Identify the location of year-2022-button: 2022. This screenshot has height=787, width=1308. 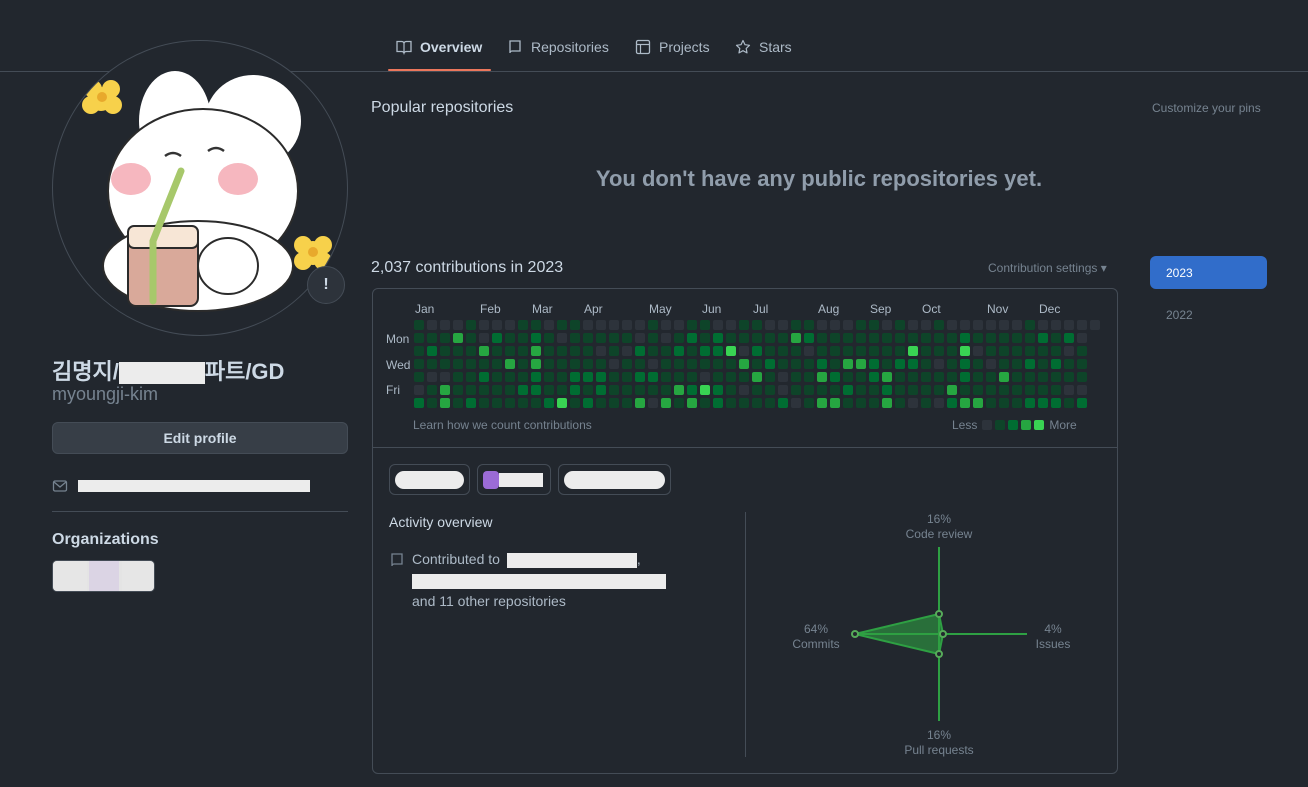
(1179, 314).